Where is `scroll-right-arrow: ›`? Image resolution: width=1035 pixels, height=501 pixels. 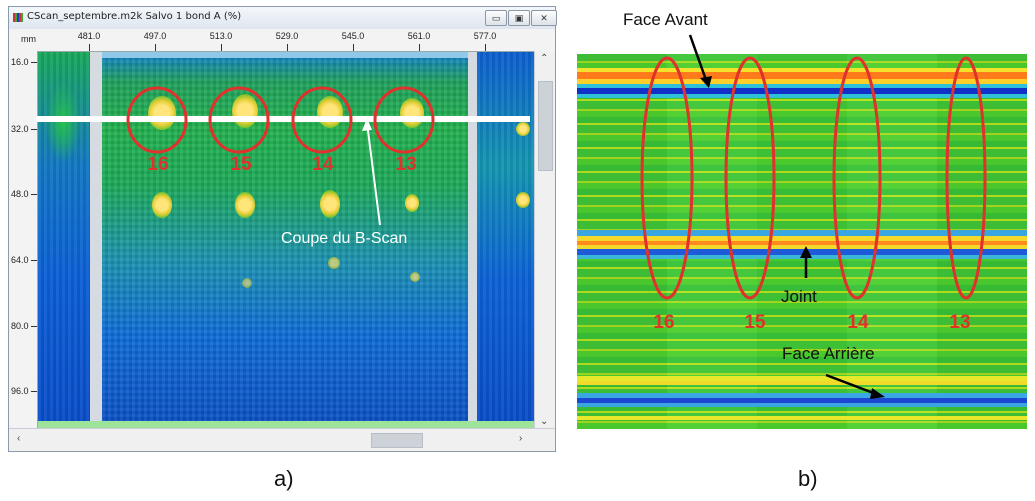
scroll-right-arrow: › is located at coordinates (521, 438).